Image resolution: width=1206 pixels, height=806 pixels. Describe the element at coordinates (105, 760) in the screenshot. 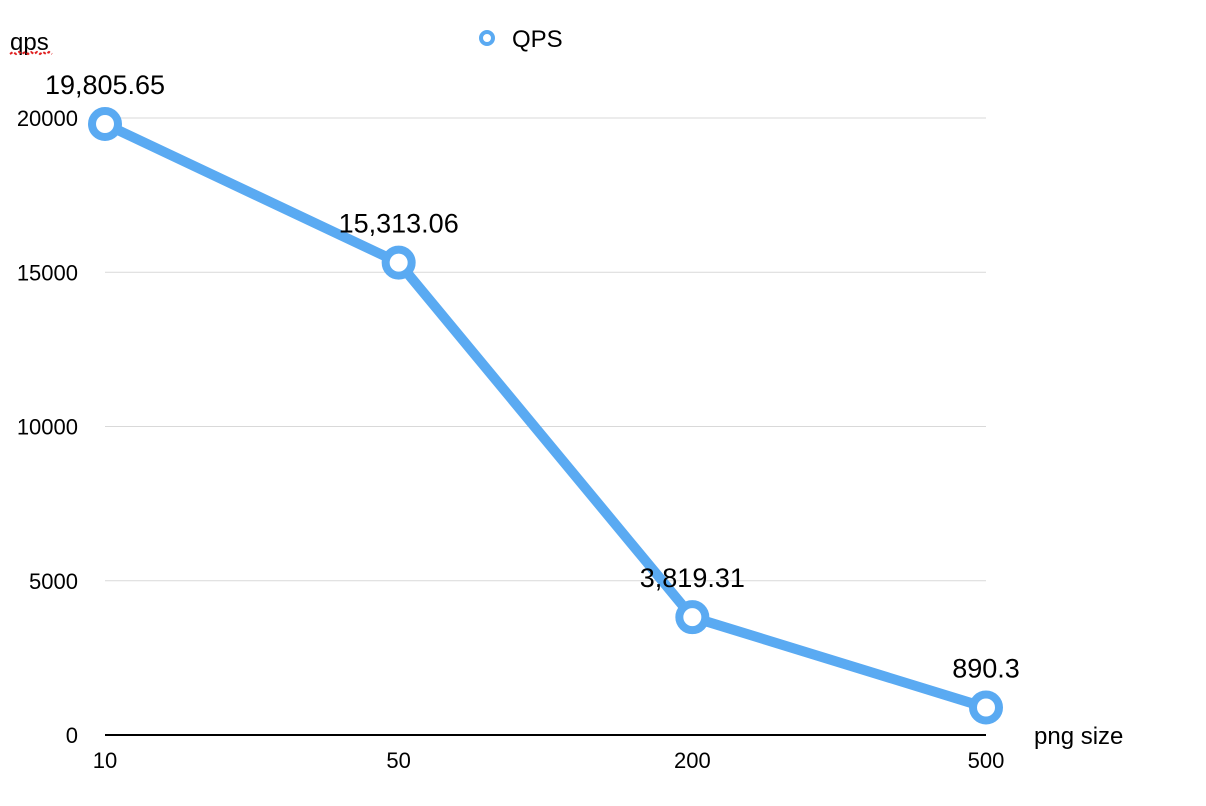

I see `x-tick-label: 10` at that location.